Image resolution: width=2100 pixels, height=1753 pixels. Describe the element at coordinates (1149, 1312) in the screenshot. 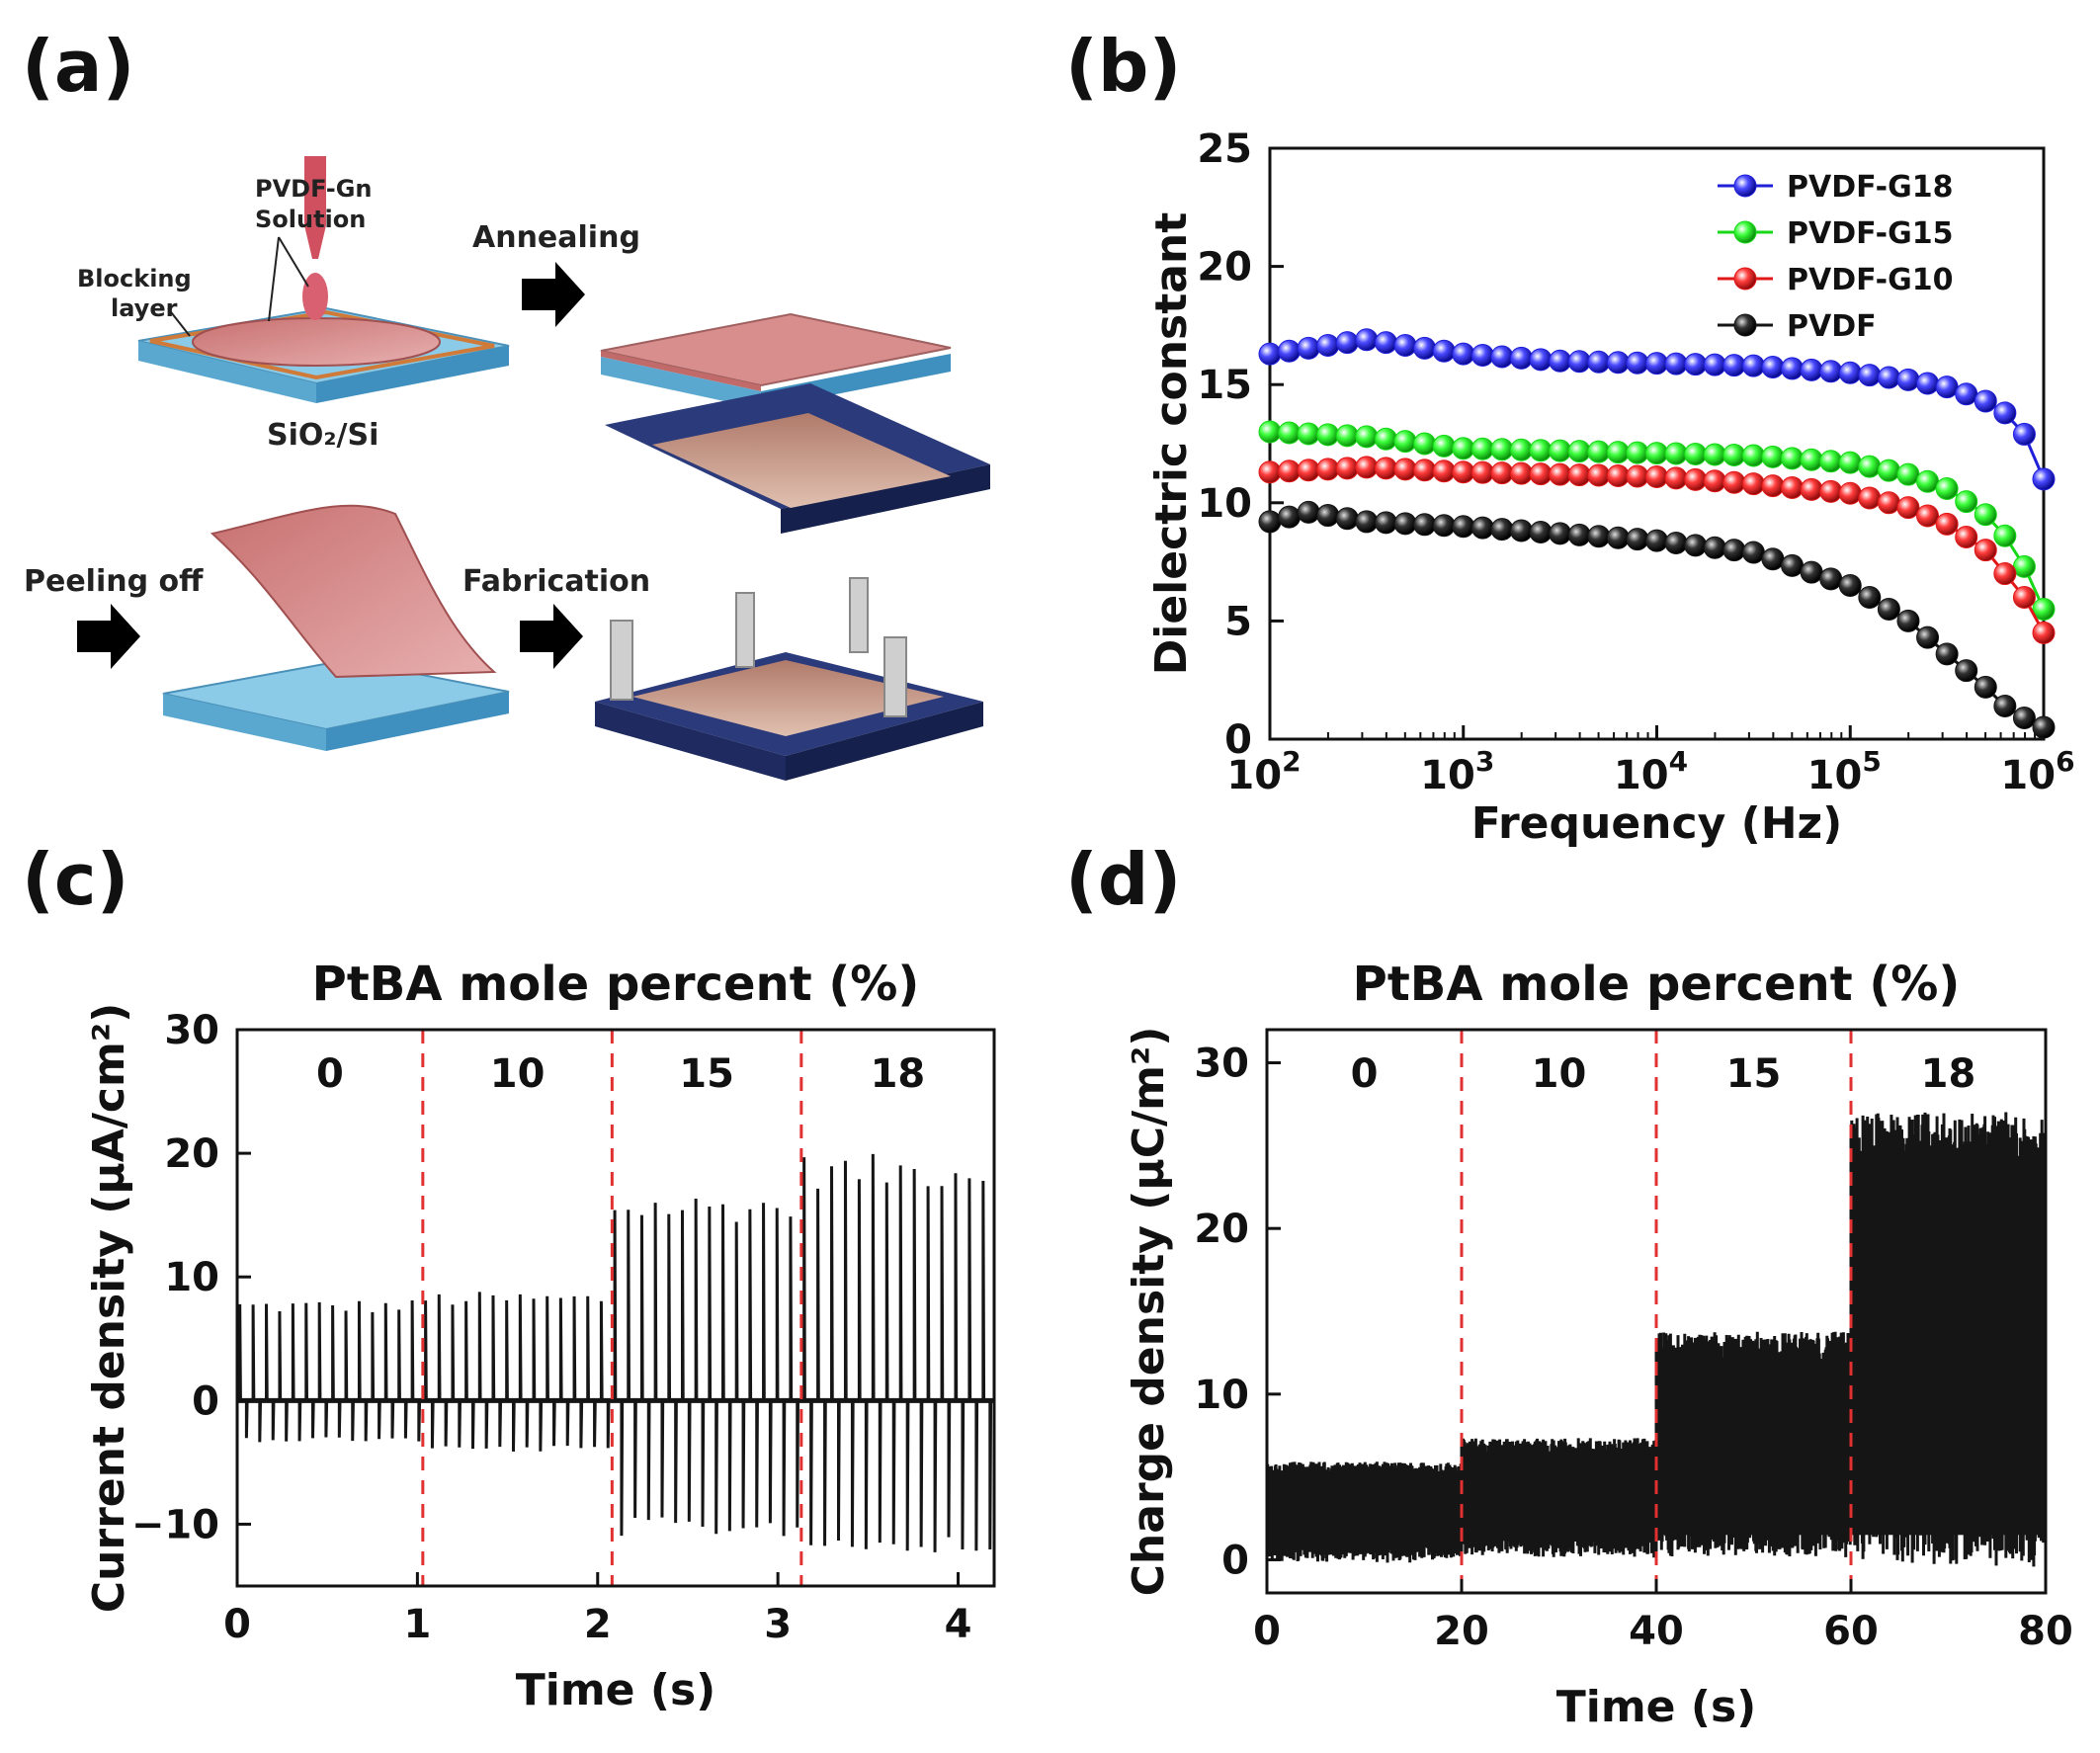

I see `y-axis-label: Charge density (μC/m²)` at that location.